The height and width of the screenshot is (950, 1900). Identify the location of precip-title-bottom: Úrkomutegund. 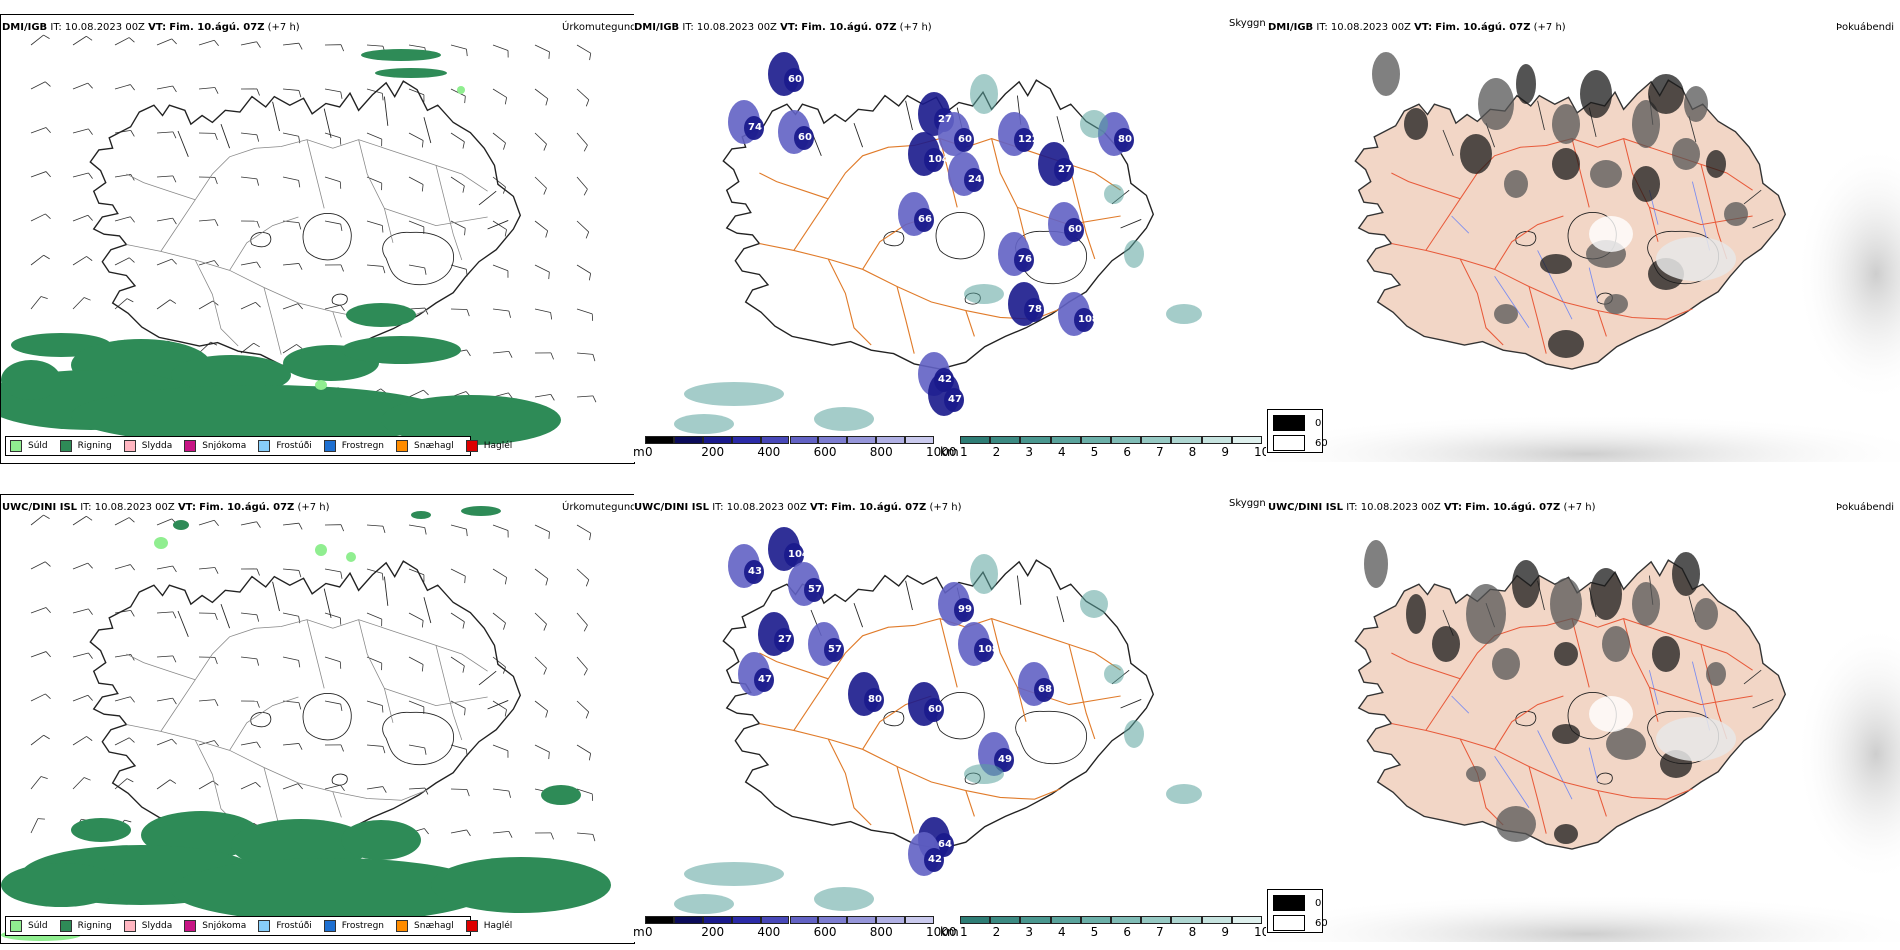
(599, 507).